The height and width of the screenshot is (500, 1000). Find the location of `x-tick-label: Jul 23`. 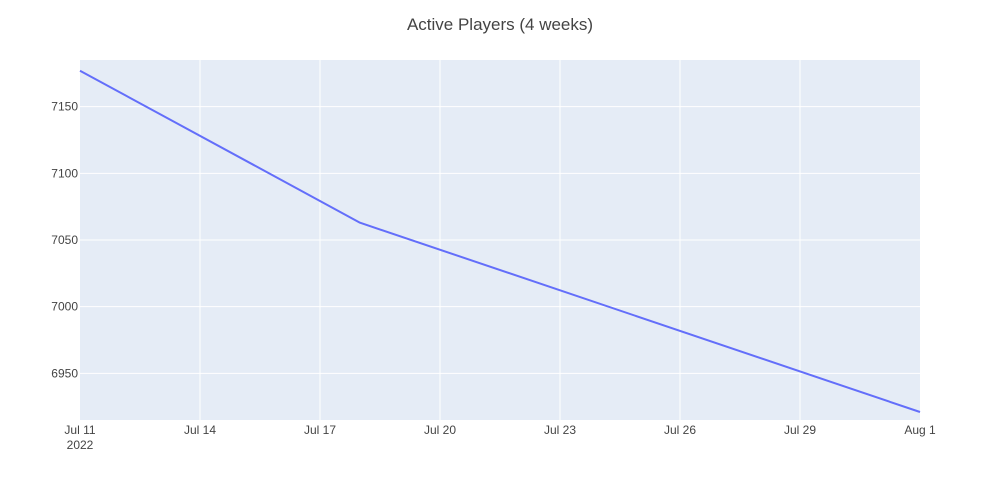

x-tick-label: Jul 23 is located at coordinates (560, 430).